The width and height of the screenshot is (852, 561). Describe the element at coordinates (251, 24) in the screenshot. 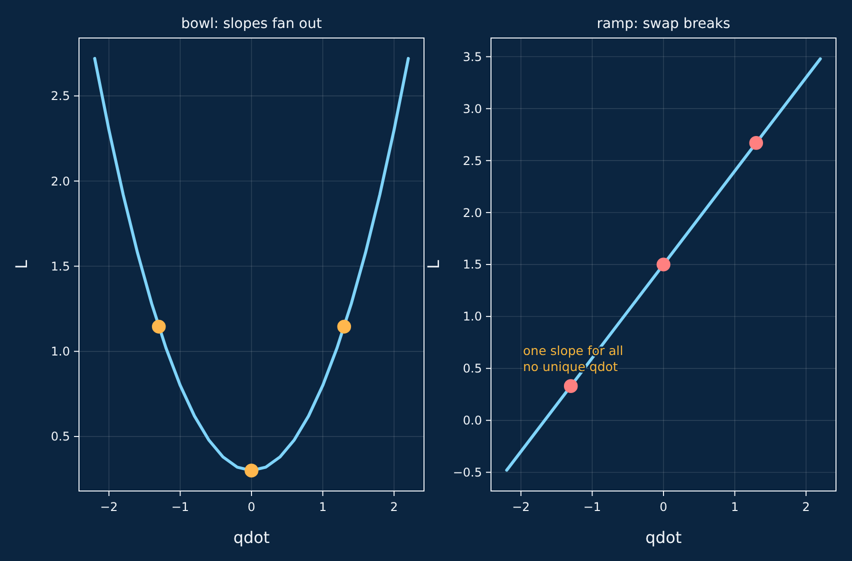

I see `chart-title: bowl: slopes fan out` at that location.